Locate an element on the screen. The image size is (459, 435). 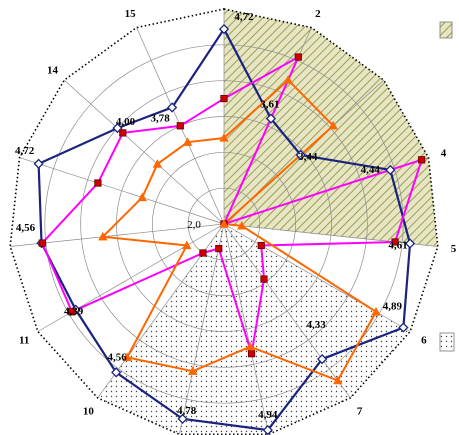
value-label-14: 4,00 is located at coordinates (126, 122).